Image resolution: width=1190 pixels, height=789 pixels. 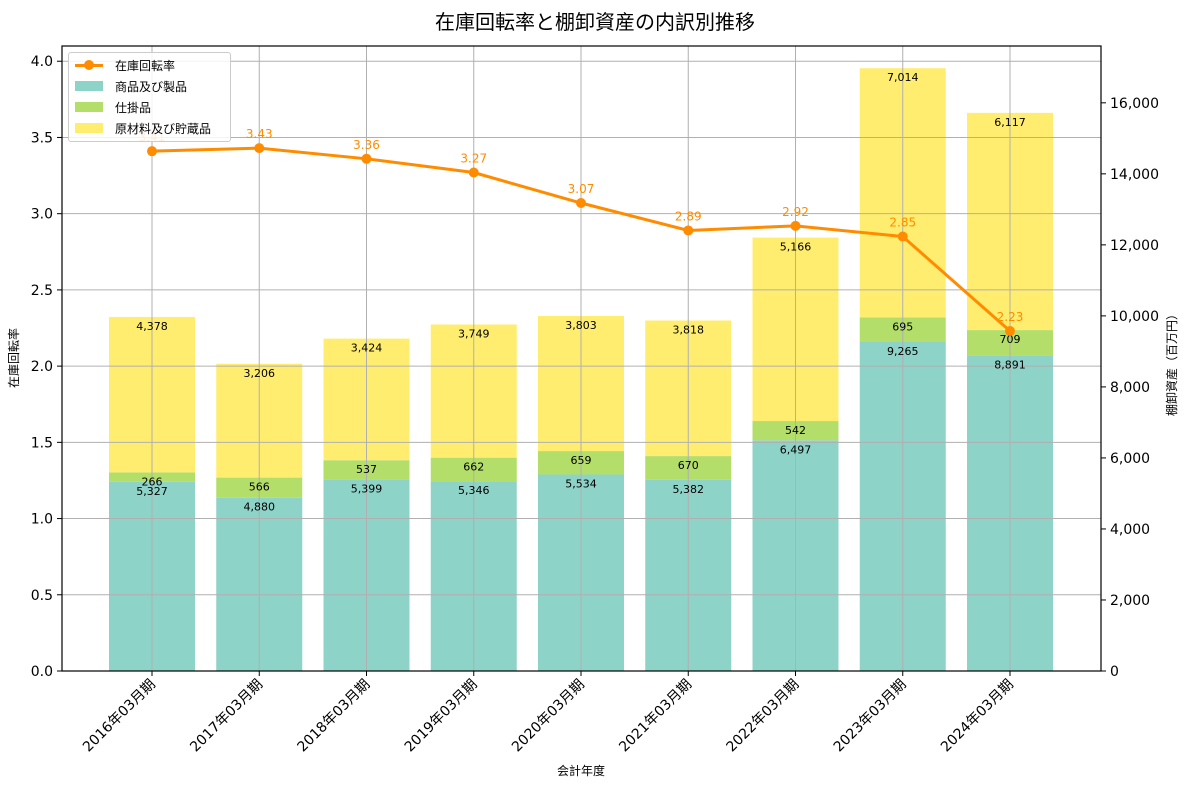 What do you see at coordinates (581, 325) in the screenshot?
I see `bar-value-label: 3,803` at bounding box center [581, 325].